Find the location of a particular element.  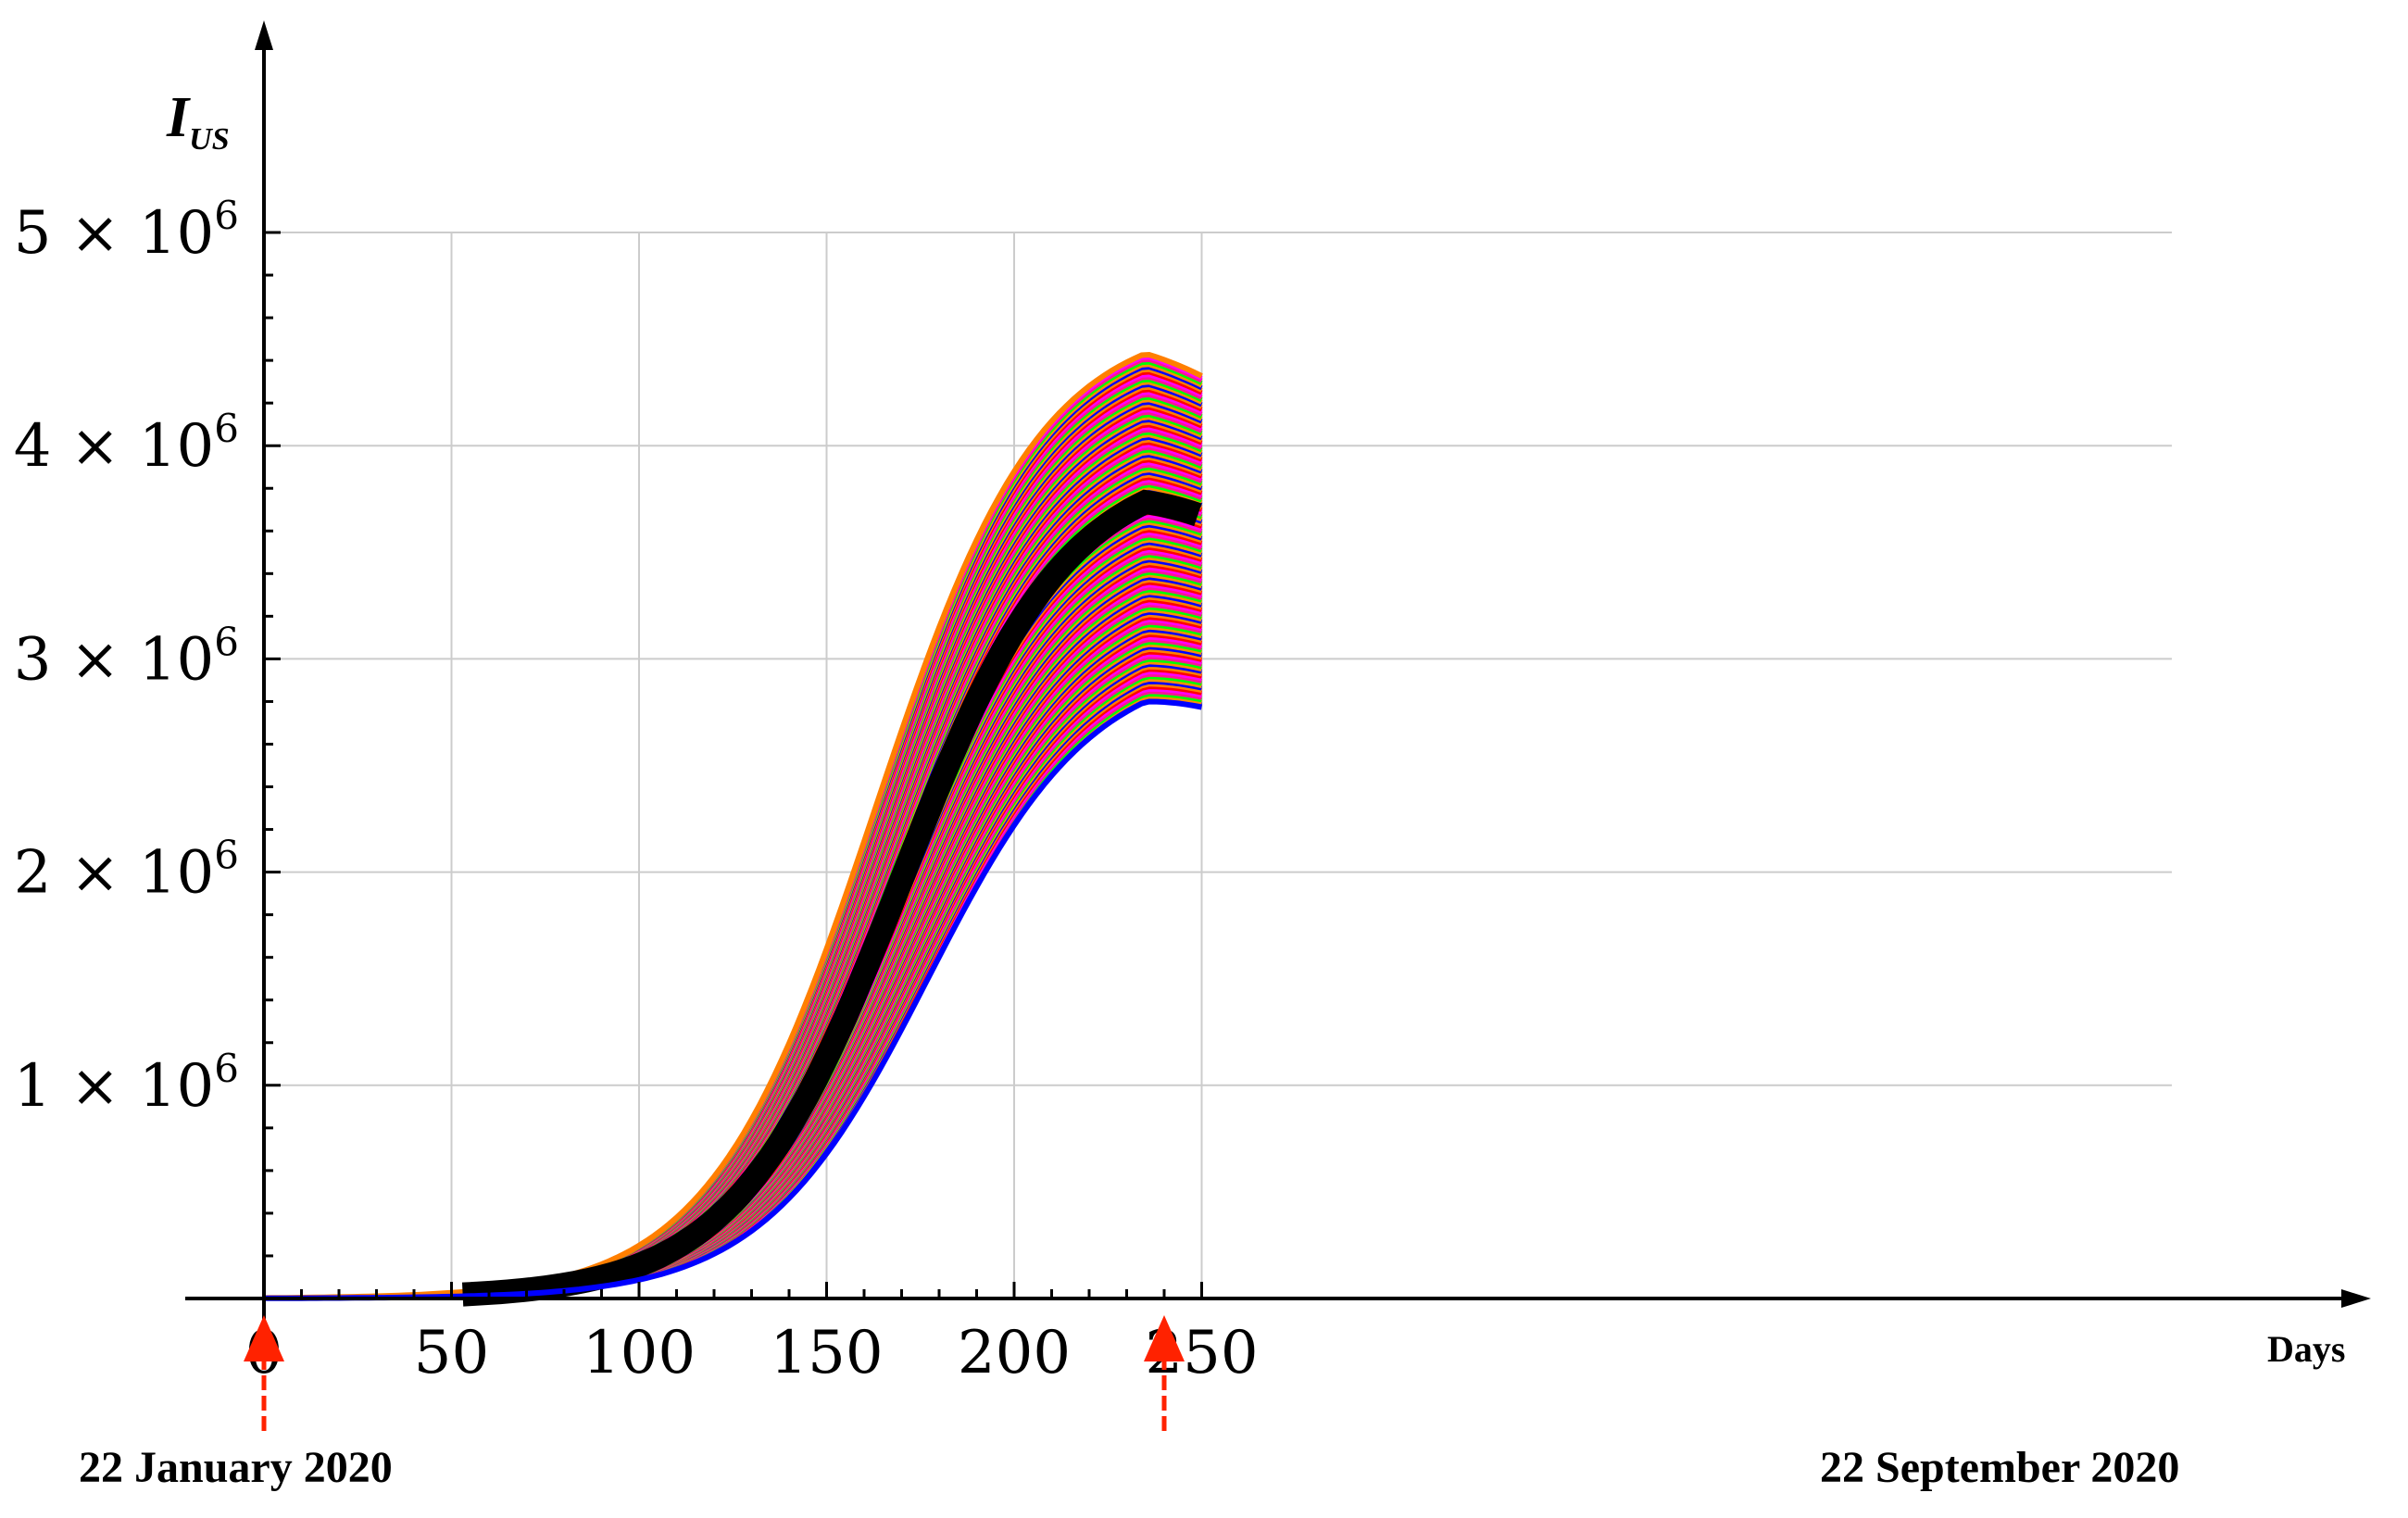

y-tick-label: 5 × 10⁶ is located at coordinates (126, 230).